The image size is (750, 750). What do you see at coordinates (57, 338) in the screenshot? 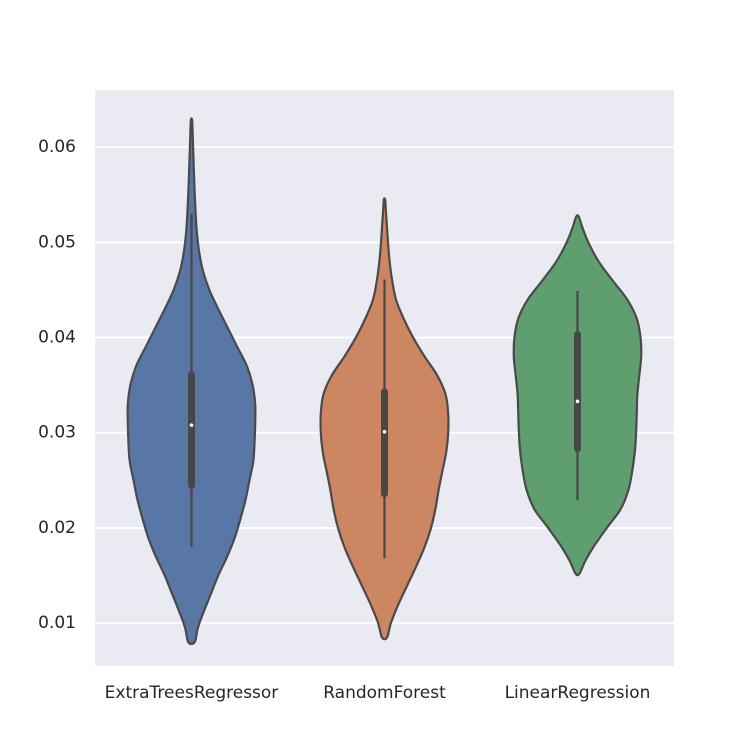
I see `y-tick-label: 0.04` at bounding box center [57, 338].